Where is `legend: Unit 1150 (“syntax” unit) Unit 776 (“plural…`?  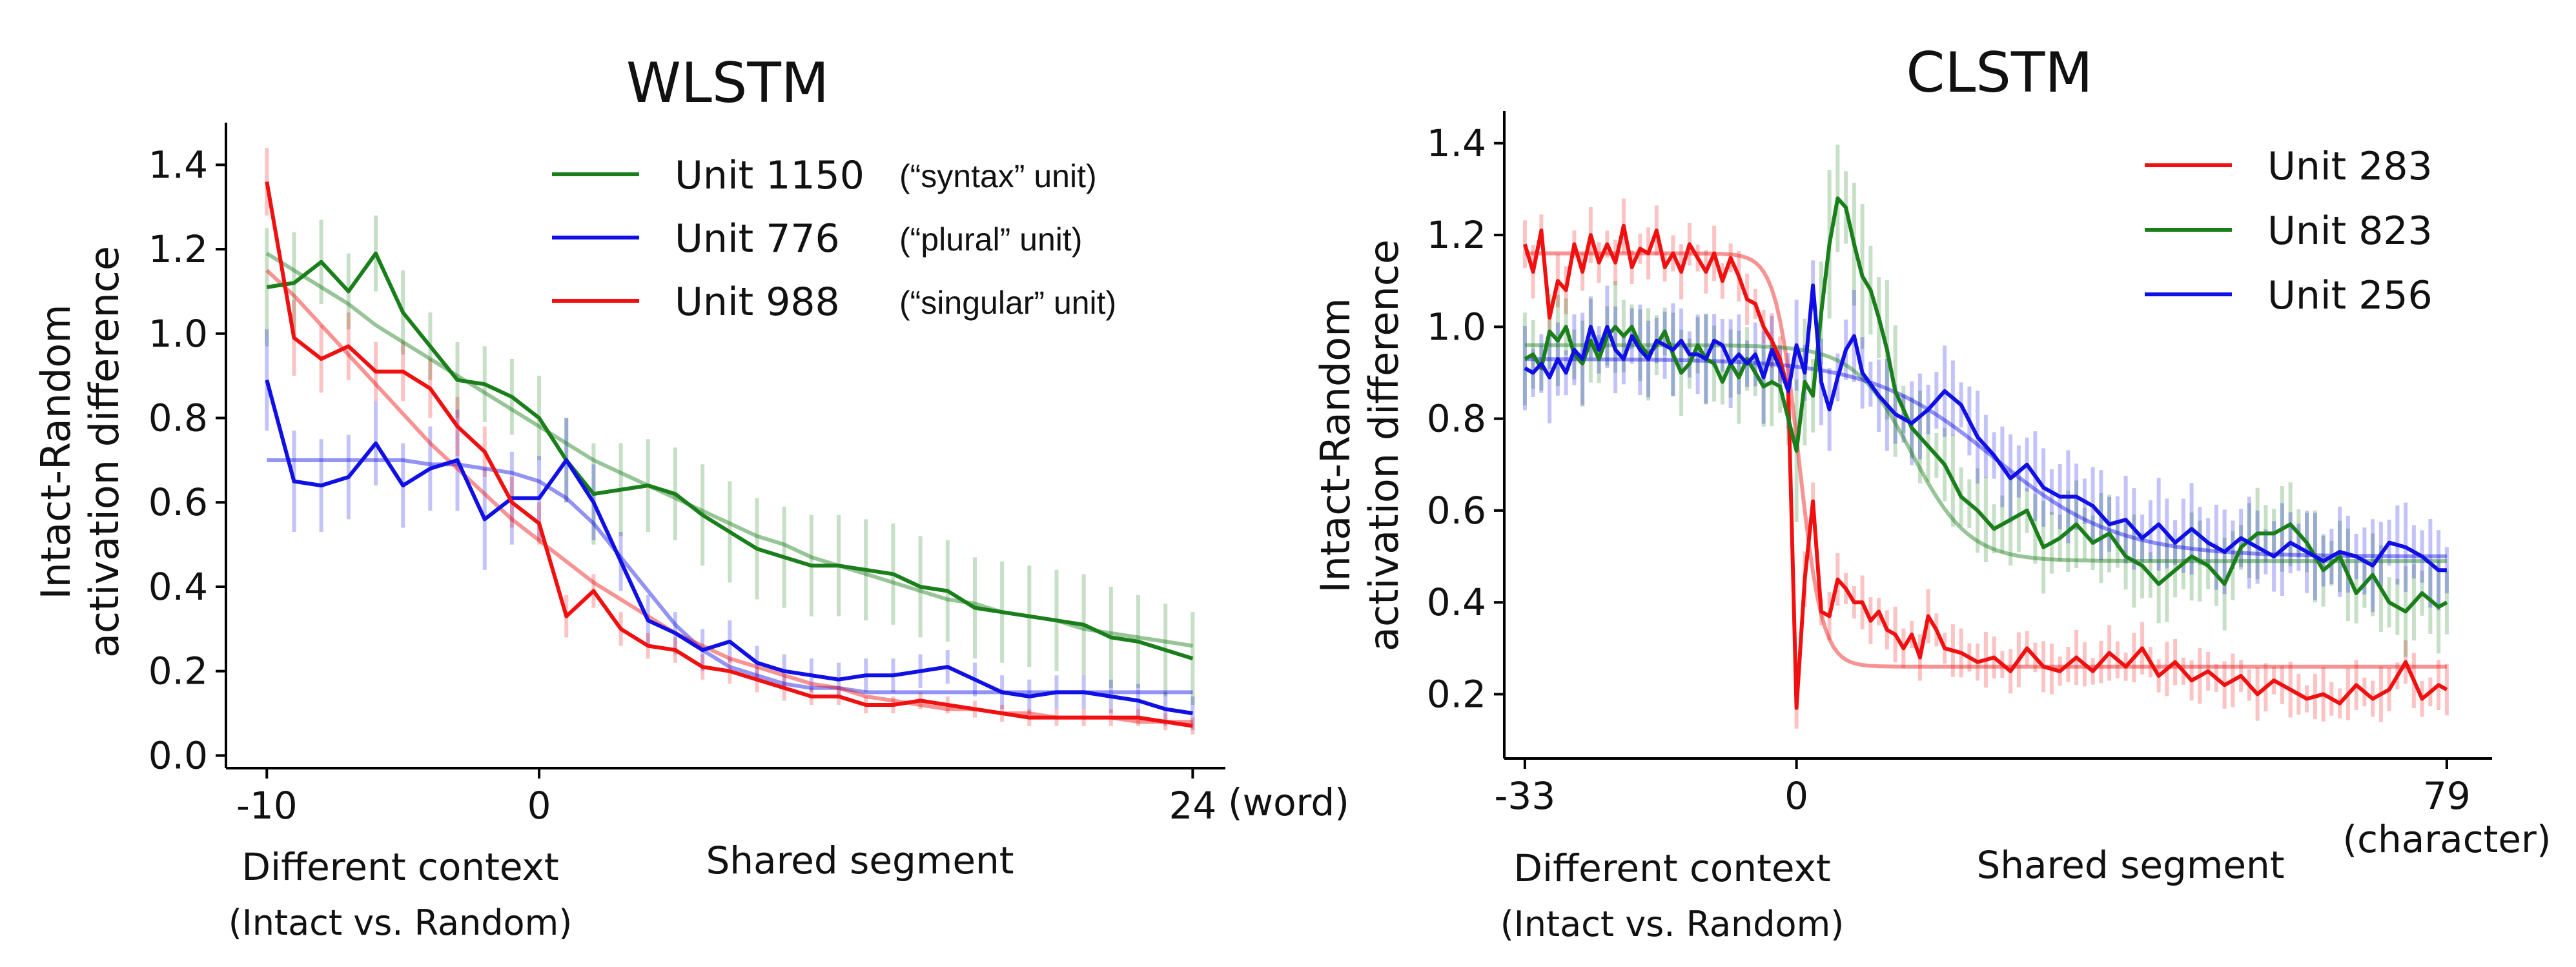
legend: Unit 1150 (“syntax” unit) Unit 776 (“plural… is located at coordinates (834, 239).